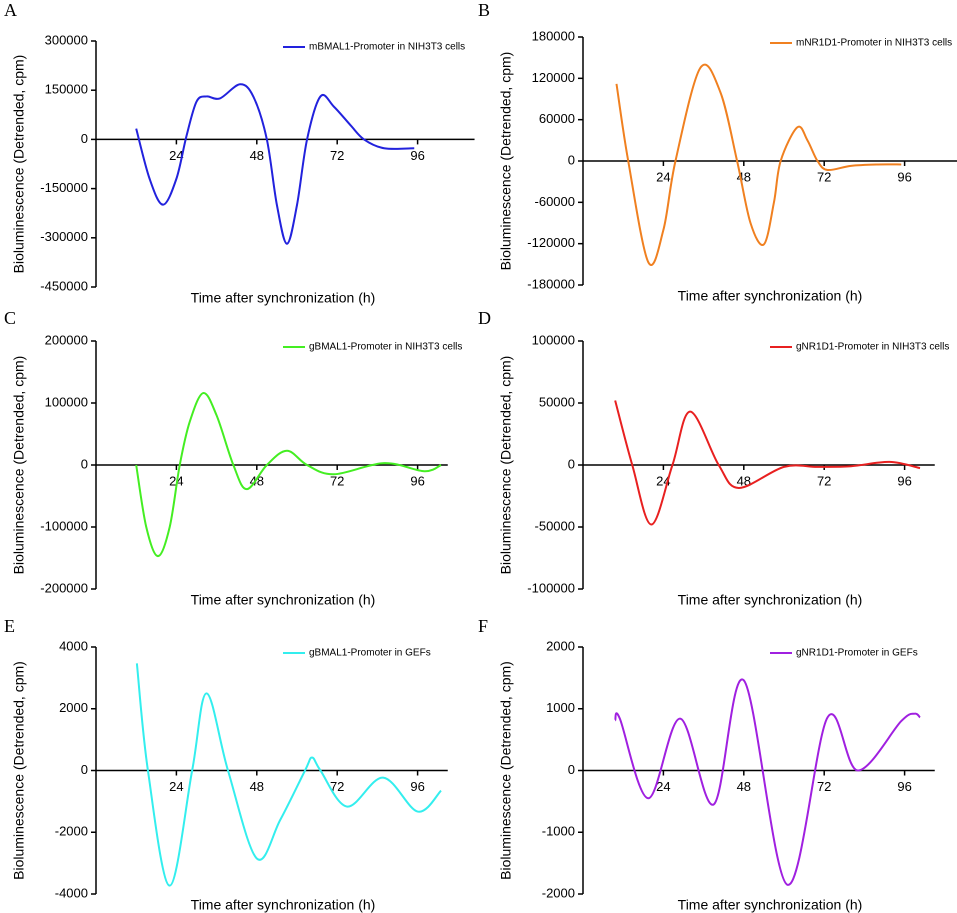 The image size is (957, 913). What do you see at coordinates (857, 653) in the screenshot?
I see `legend-text: gNR1D1-Promoter in GEFs` at bounding box center [857, 653].